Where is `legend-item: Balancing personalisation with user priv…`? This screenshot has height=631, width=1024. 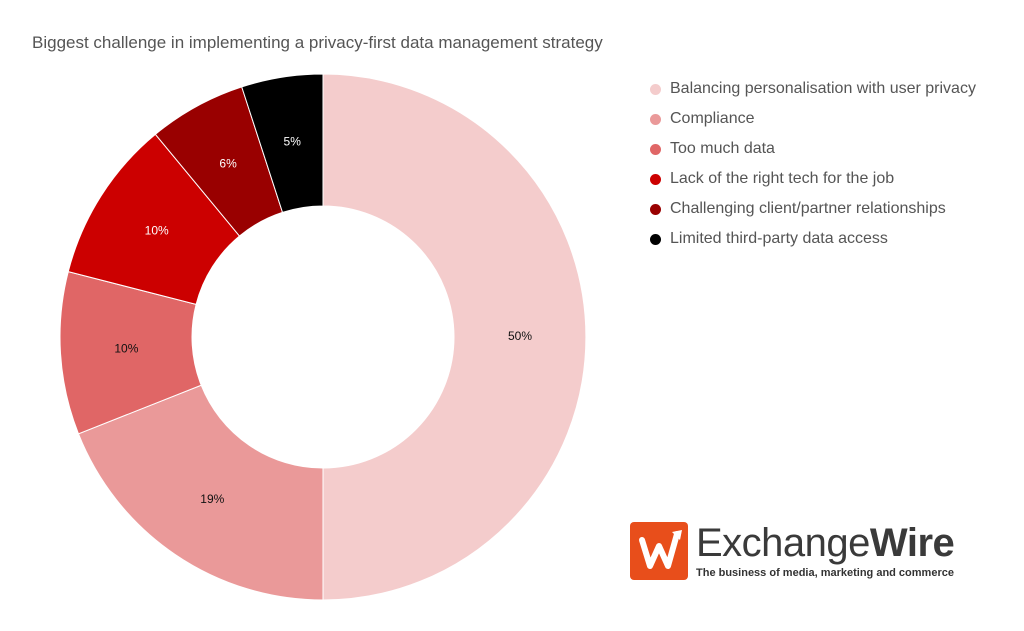
legend-item: Balancing personalisation with user priv… is located at coordinates (813, 89).